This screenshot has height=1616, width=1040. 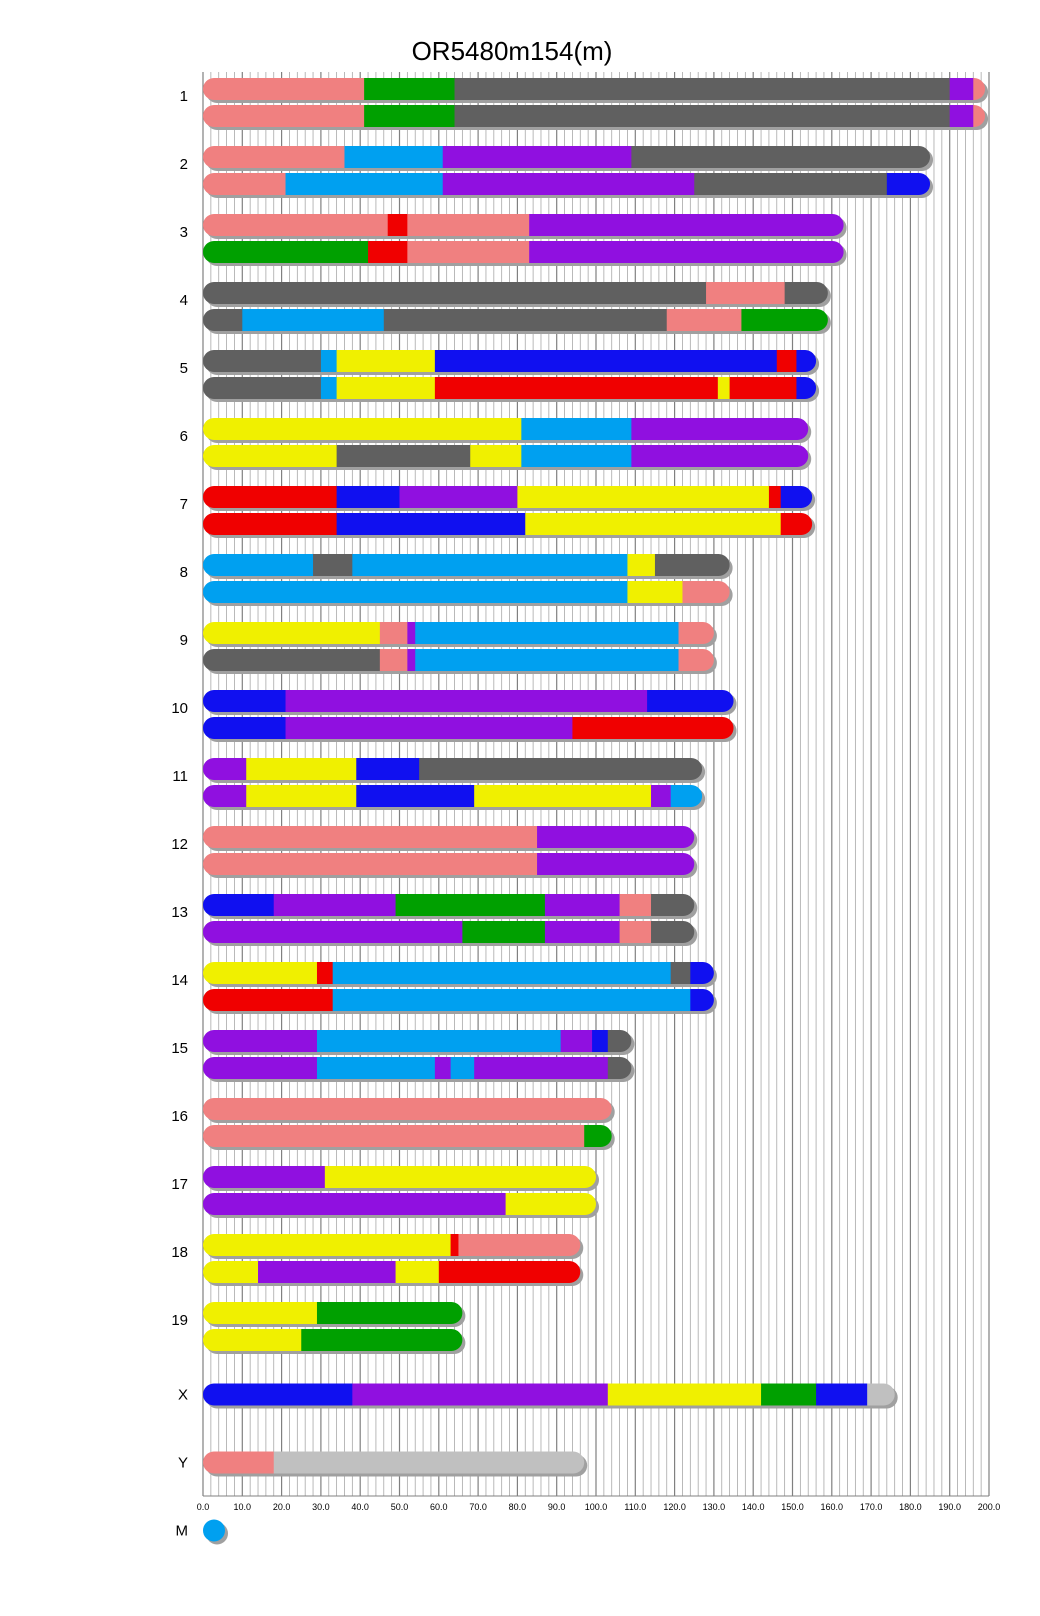 What do you see at coordinates (179, 1116) in the screenshot?
I see `chromosome-label: 16` at bounding box center [179, 1116].